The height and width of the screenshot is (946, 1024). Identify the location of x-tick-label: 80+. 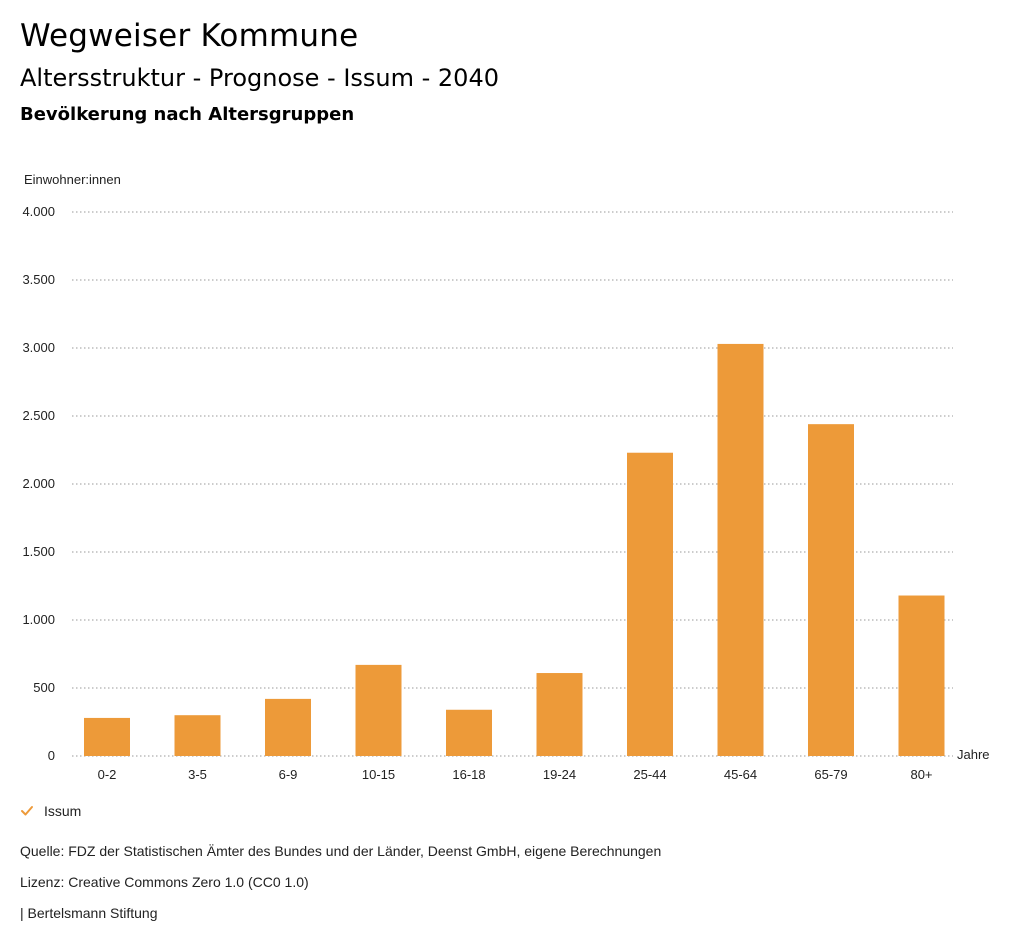
(921, 774).